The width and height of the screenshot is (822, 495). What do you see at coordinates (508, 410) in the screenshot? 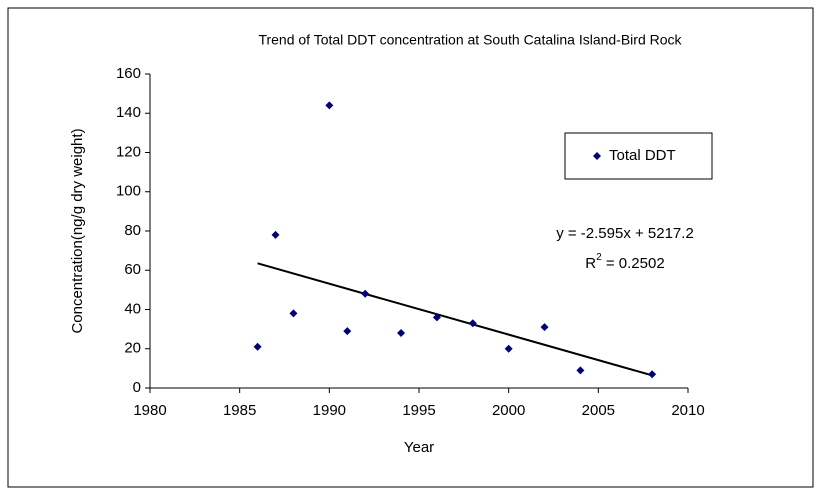
I see `x-tick-label: 2000` at bounding box center [508, 410].